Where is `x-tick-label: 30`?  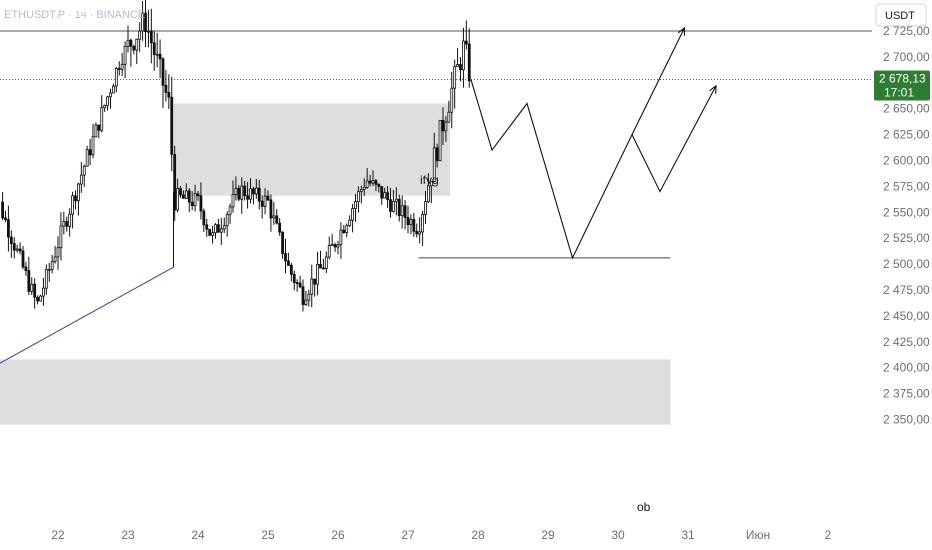 x-tick-label: 30 is located at coordinates (618, 535).